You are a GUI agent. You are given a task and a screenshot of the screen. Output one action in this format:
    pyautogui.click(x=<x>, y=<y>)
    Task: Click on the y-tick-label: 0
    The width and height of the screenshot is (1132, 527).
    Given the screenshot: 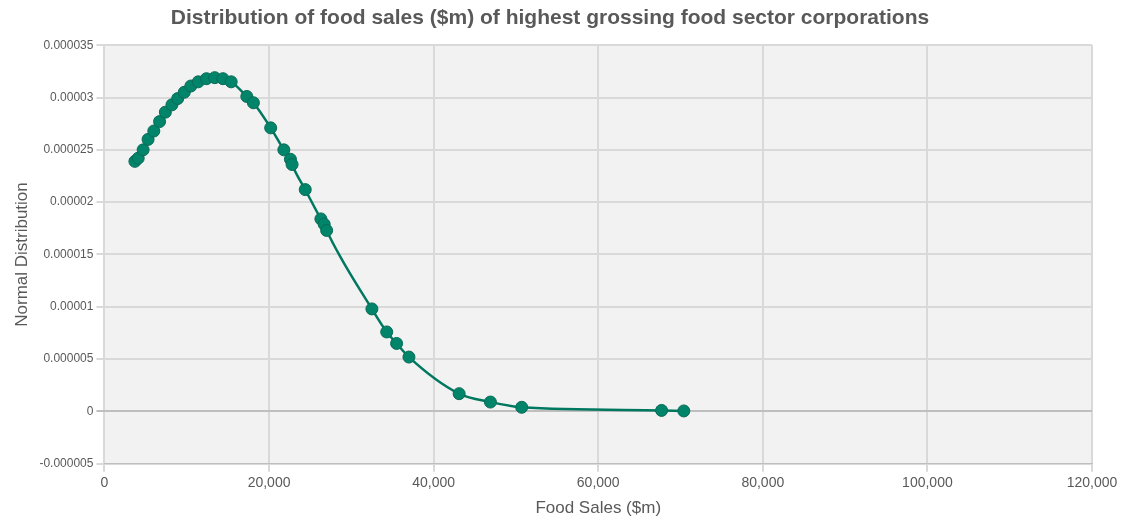 What is the action you would take?
    pyautogui.click(x=90, y=410)
    